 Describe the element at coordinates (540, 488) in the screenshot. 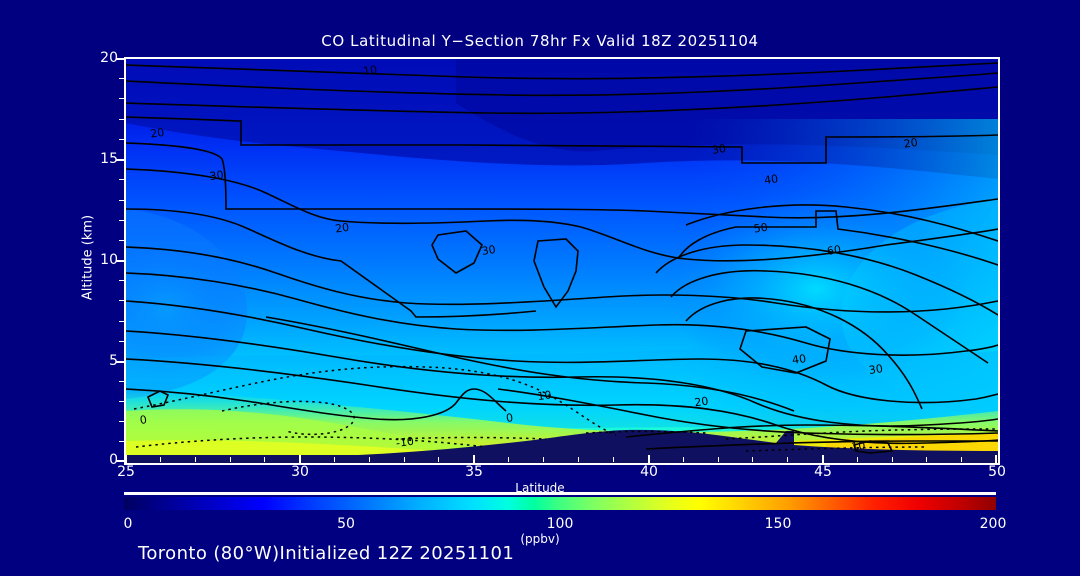

I see `colorbar-title: Latitude` at that location.